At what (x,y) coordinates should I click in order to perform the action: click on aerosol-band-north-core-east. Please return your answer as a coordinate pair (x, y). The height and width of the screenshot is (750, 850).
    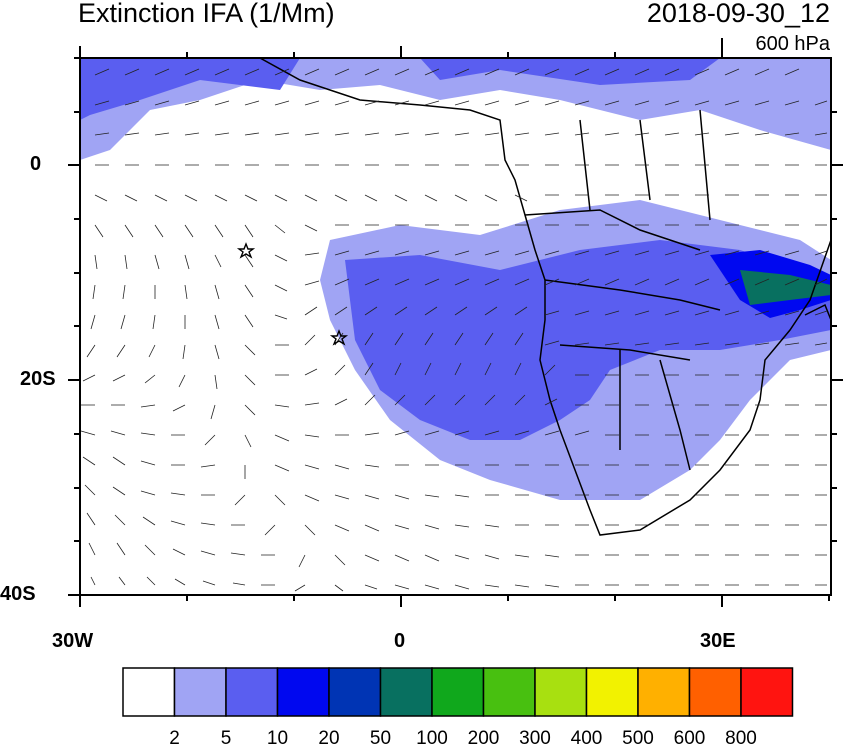
    Looking at the image, I should click on (570, 71).